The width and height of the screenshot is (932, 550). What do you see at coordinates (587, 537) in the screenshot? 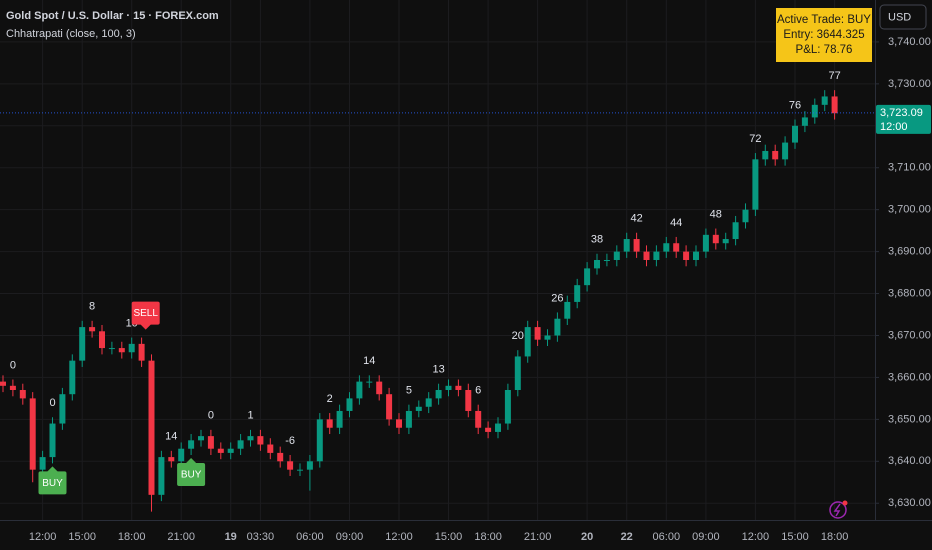
I see `x-tick-label: 20` at bounding box center [587, 537].